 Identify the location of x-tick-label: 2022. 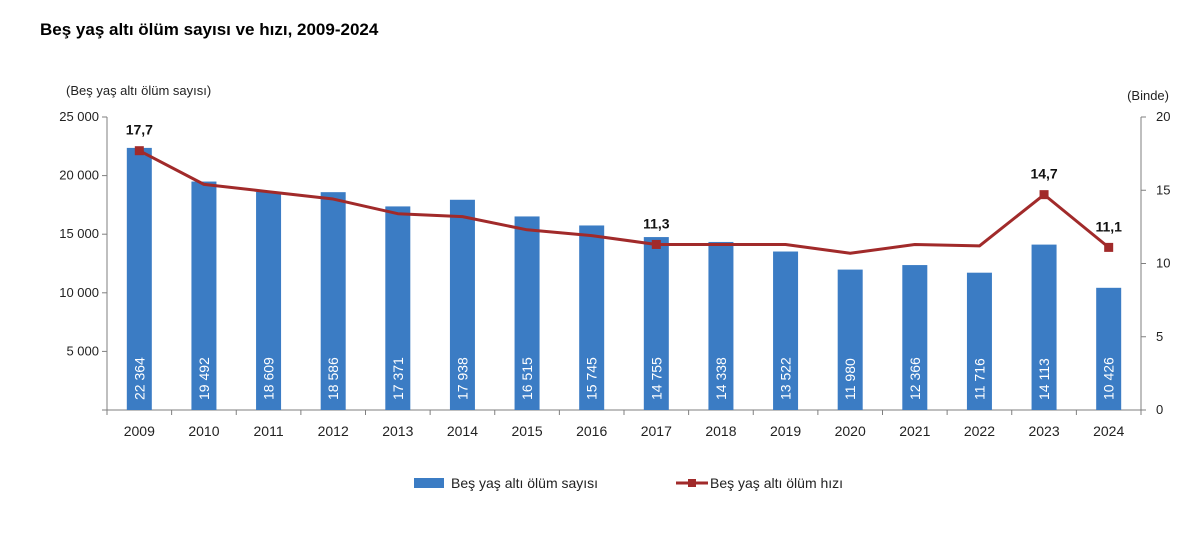
(979, 431).